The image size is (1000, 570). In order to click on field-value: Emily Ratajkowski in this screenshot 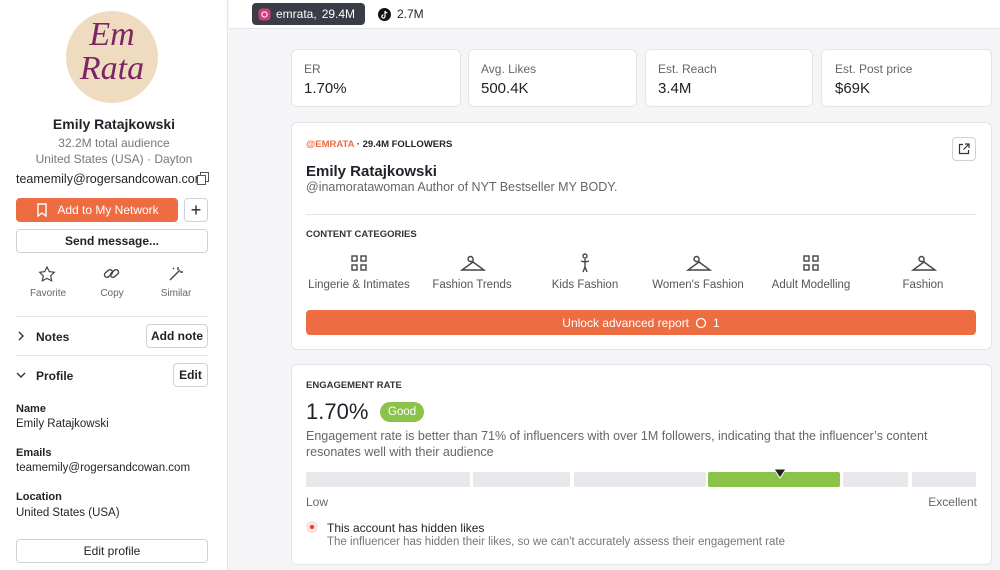, I will do `click(62, 424)`.